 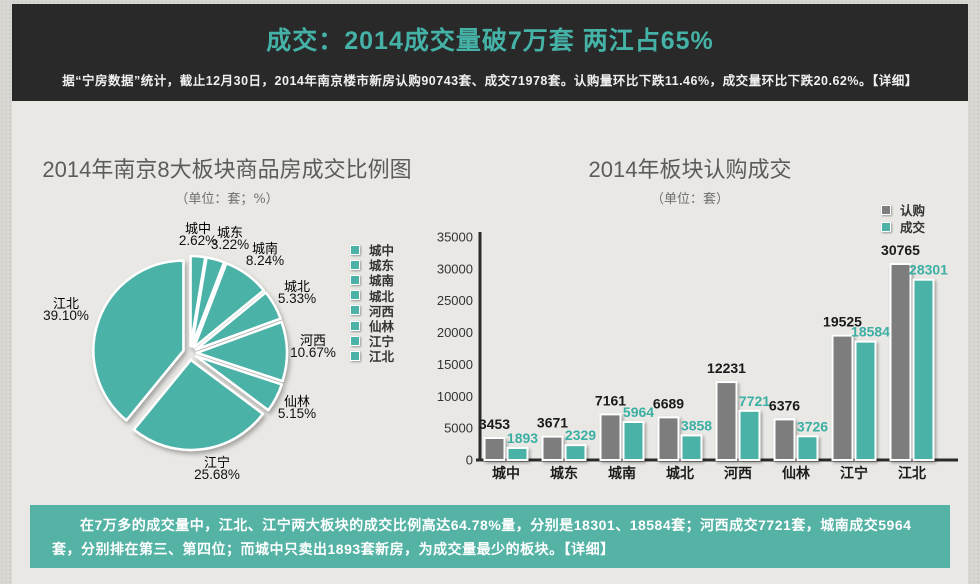 What do you see at coordinates (749, 435) in the screenshot?
I see `bar-成交-4` at bounding box center [749, 435].